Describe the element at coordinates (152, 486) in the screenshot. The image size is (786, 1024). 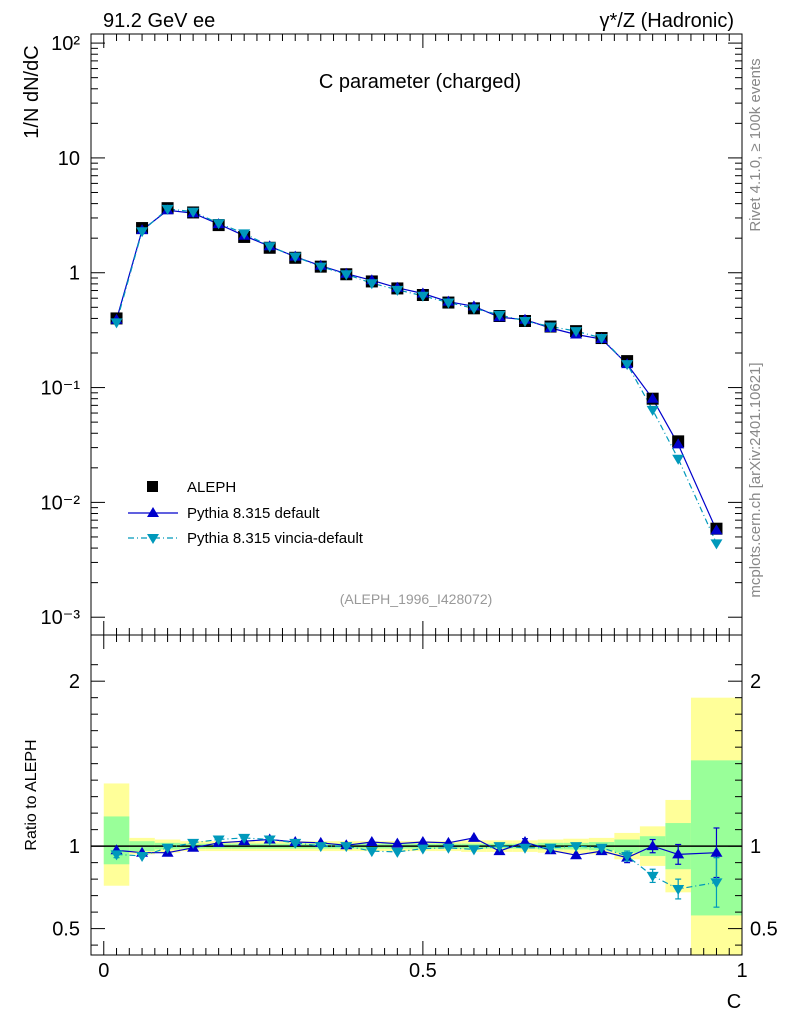
I see `legend-aleph-marker` at that location.